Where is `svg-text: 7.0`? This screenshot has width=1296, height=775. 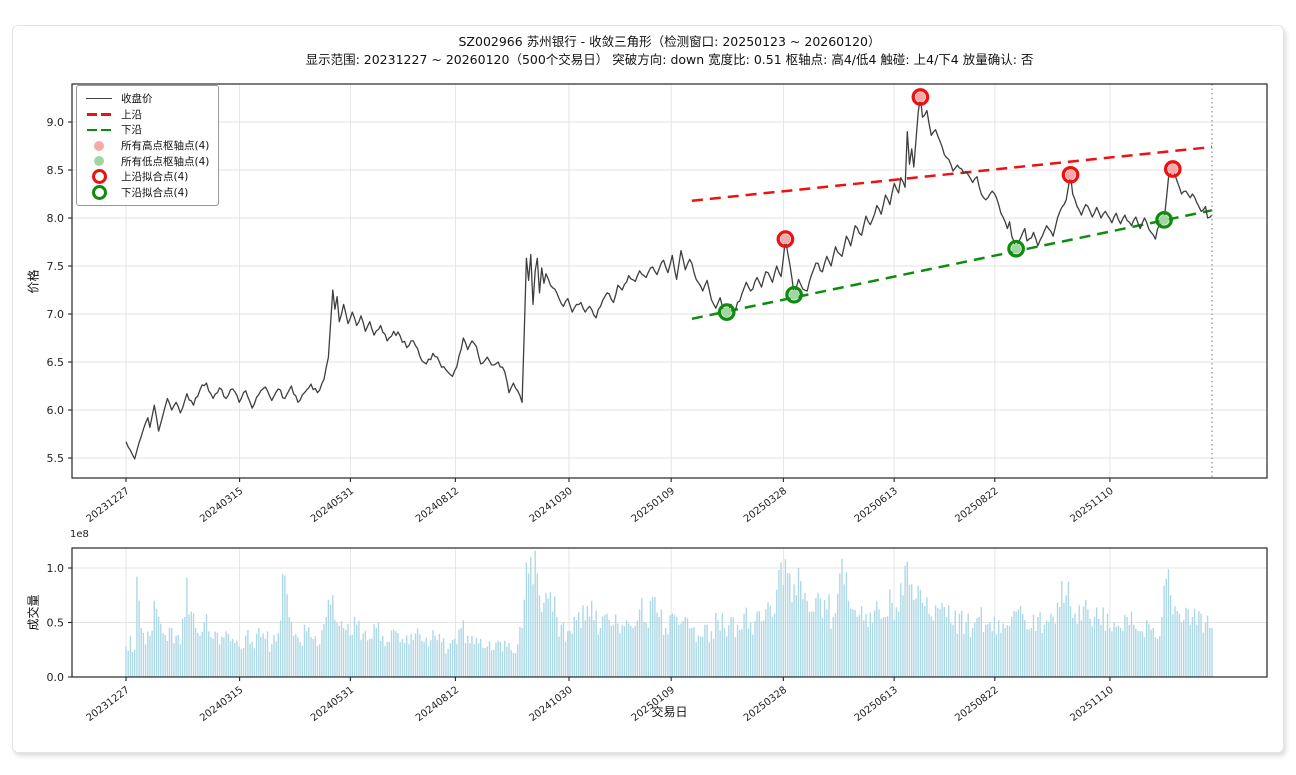 svg-text: 7.0 is located at coordinates (56, 314).